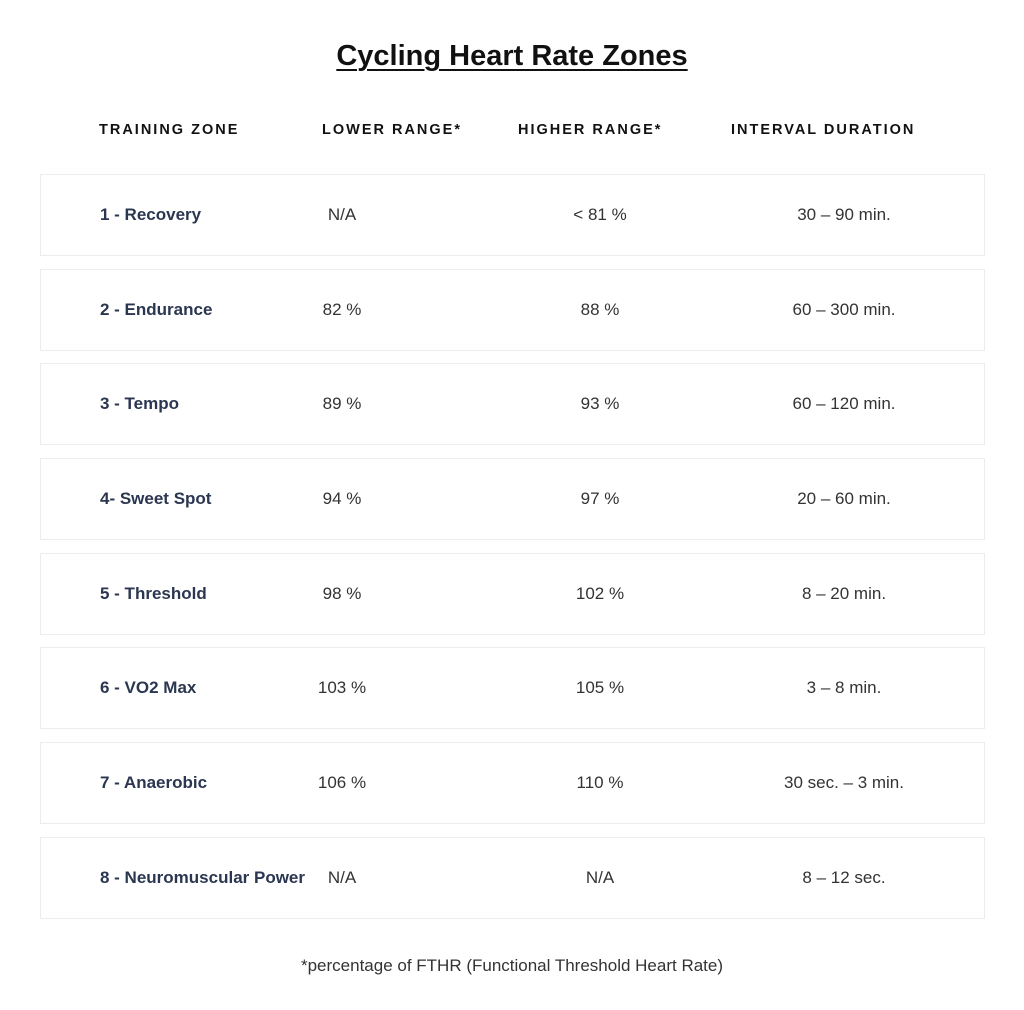 This screenshot has height=1010, width=1024. I want to click on interval-duration: 60 – 120 min., so click(844, 404).